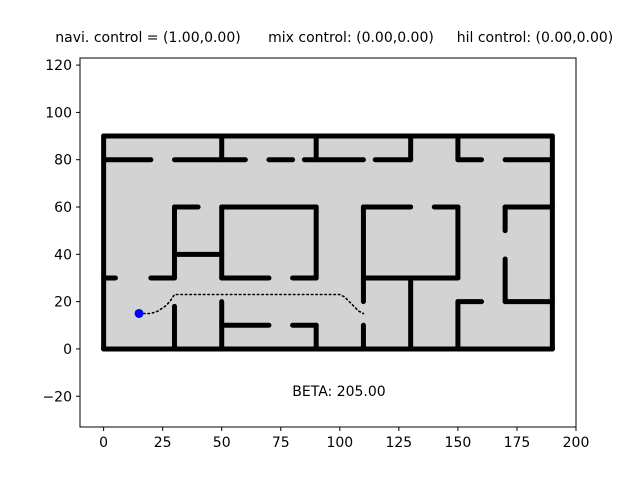  Describe the element at coordinates (458, 443) in the screenshot. I see `x-tick-label: 150` at that location.